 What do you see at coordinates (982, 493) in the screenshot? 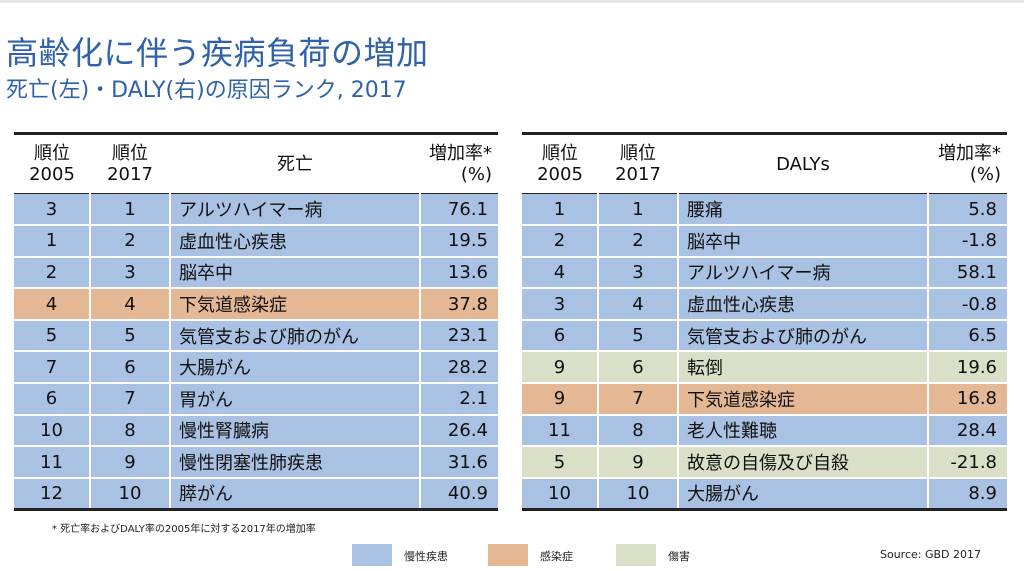
I see `increase-rate-cell: 8.9` at bounding box center [982, 493].